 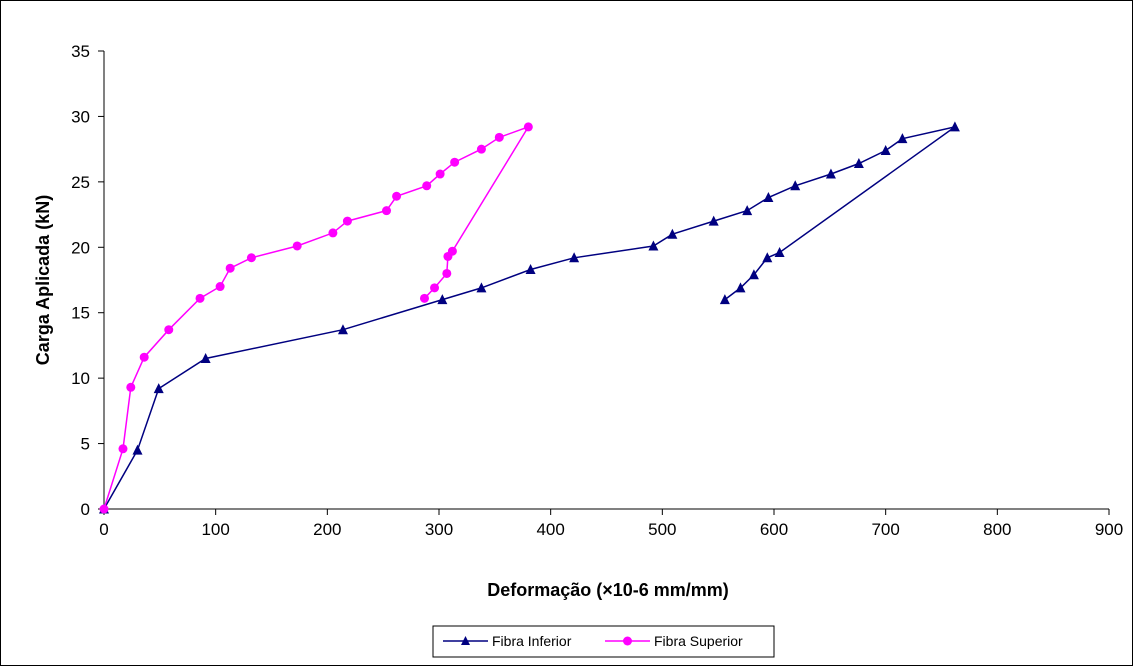 I want to click on x-tick-label: 0, so click(x=103, y=529).